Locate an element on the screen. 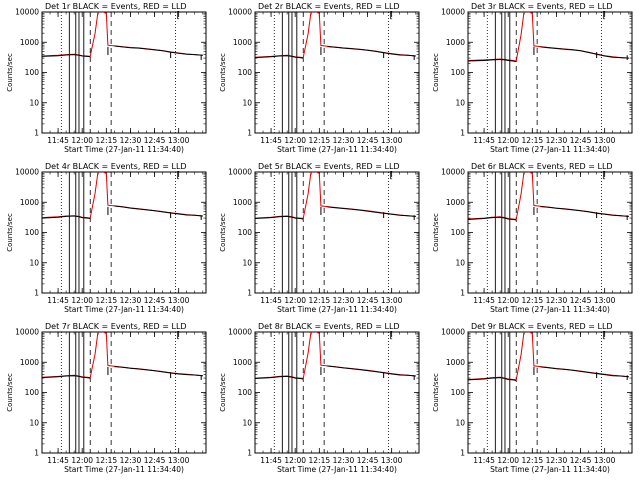 This screenshot has width=640, height=480. panel-title: Det 5r BLACK = Events, RED = LLD is located at coordinates (329, 166).